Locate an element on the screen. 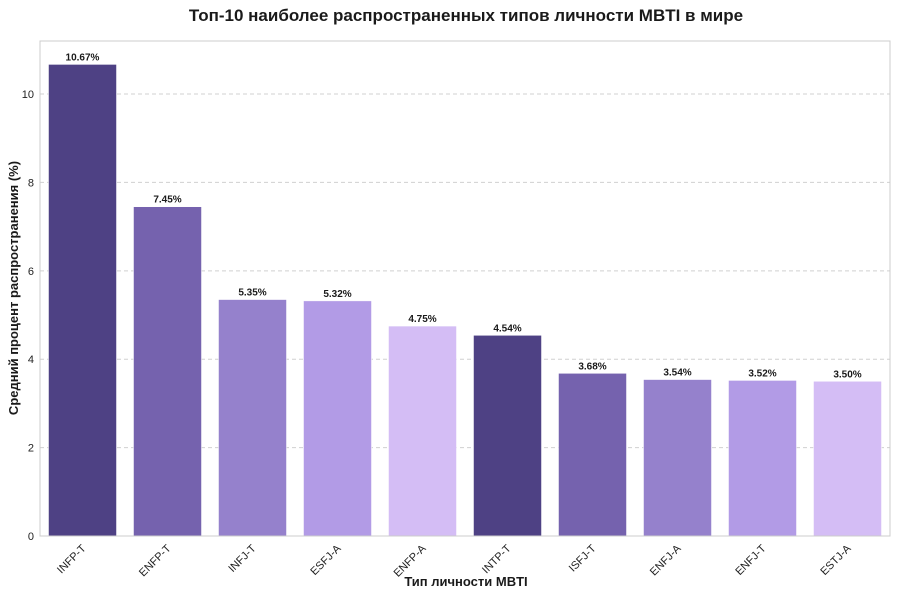 This screenshot has height=602, width=900. y-axis-label: Средний процент распространения (%) is located at coordinates (13, 288).